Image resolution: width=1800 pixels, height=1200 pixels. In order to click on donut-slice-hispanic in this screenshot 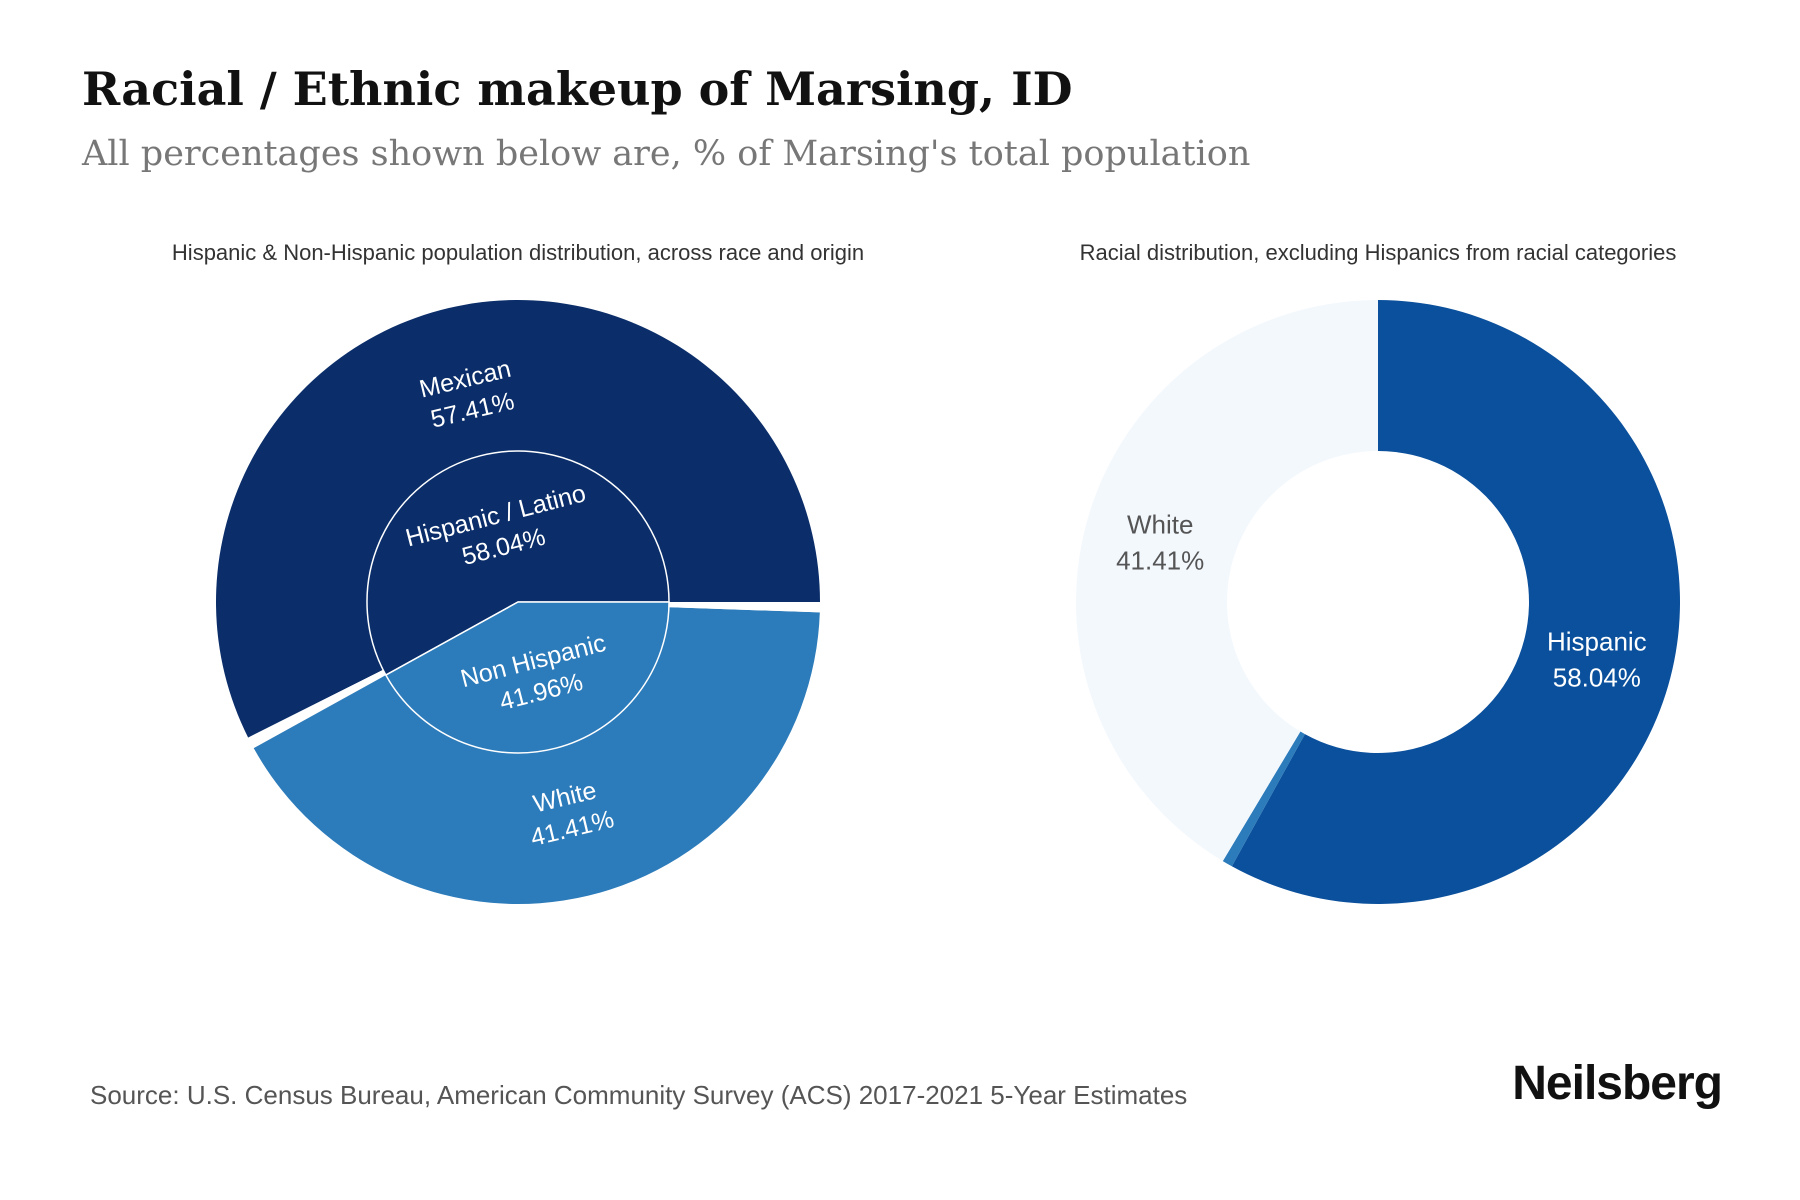, I will do `click(1455, 602)`.